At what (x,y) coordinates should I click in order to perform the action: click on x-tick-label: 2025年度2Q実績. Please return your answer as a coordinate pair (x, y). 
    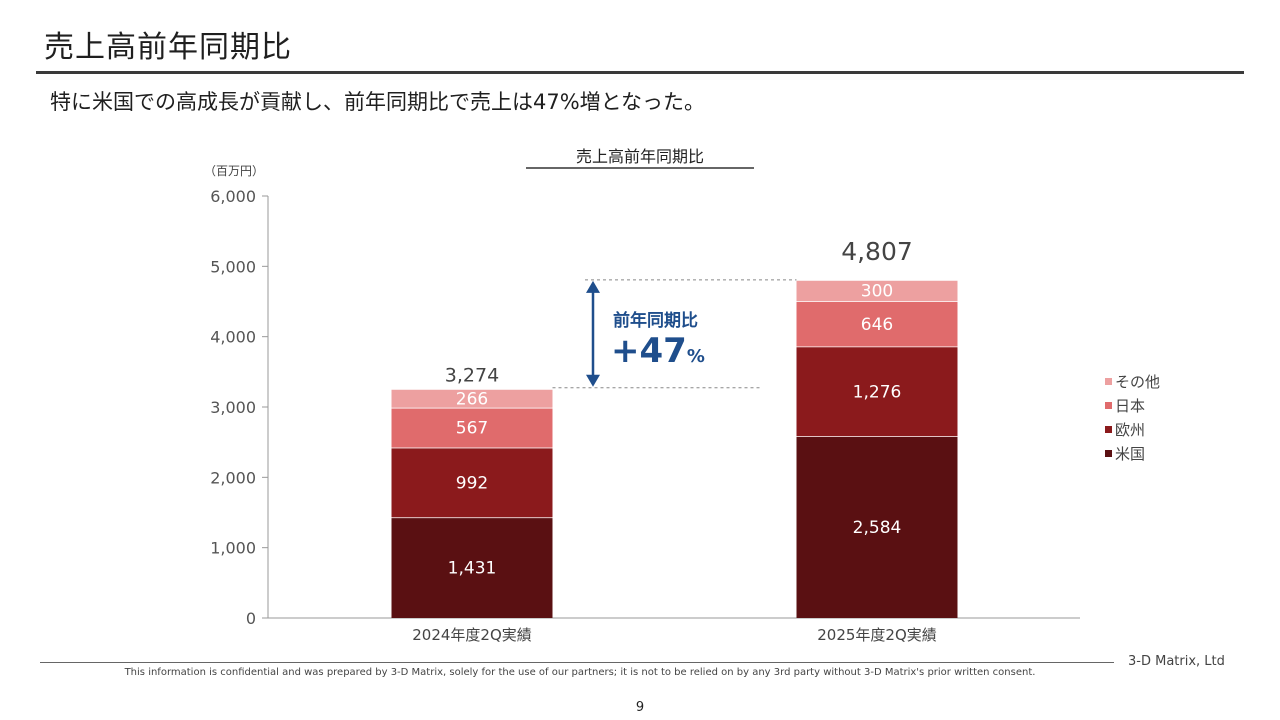
    Looking at the image, I should click on (877, 635).